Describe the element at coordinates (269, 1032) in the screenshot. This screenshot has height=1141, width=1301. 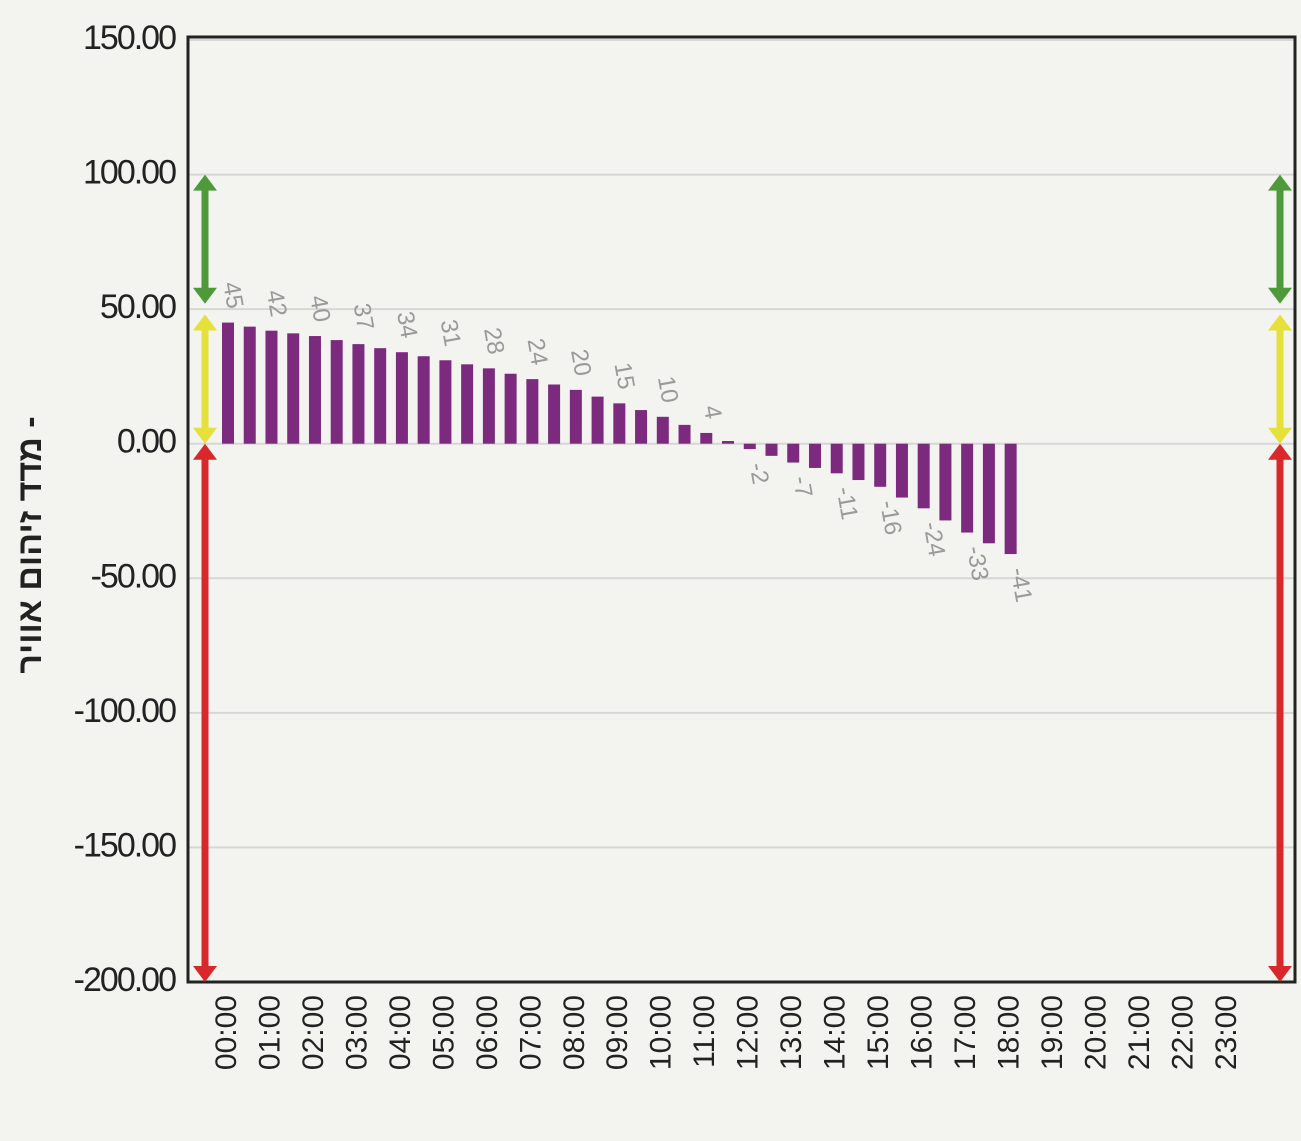
I see `x-tick-label: 01:00` at that location.